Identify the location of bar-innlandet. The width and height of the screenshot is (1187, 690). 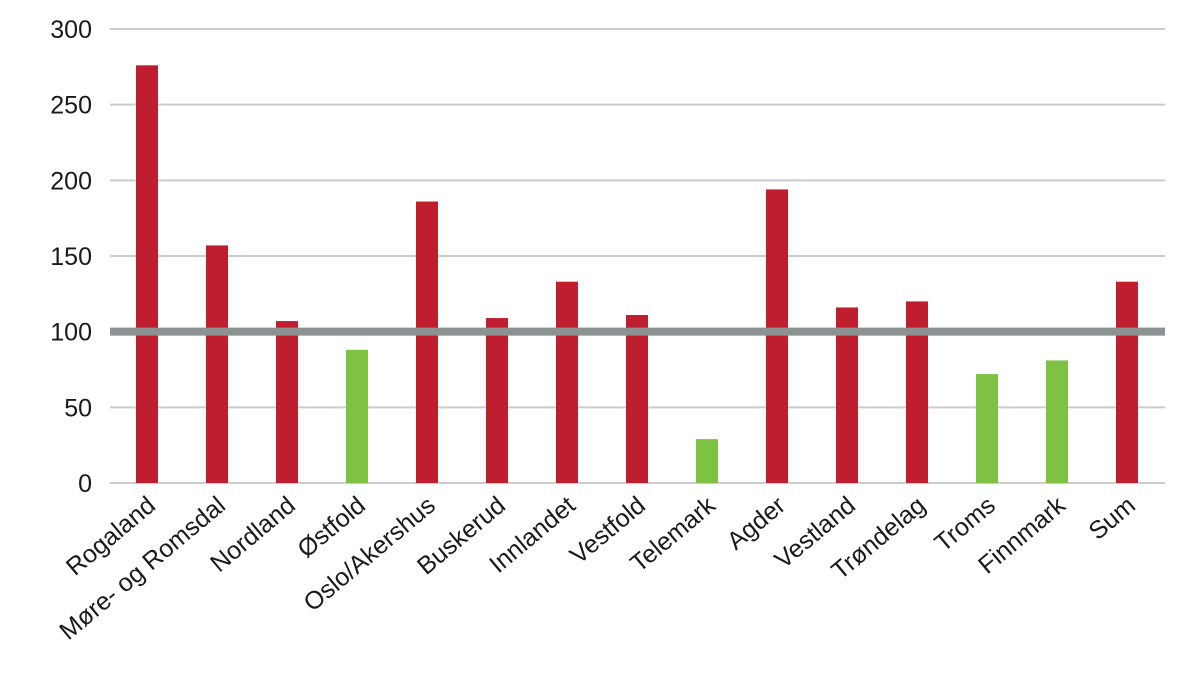
(567, 382).